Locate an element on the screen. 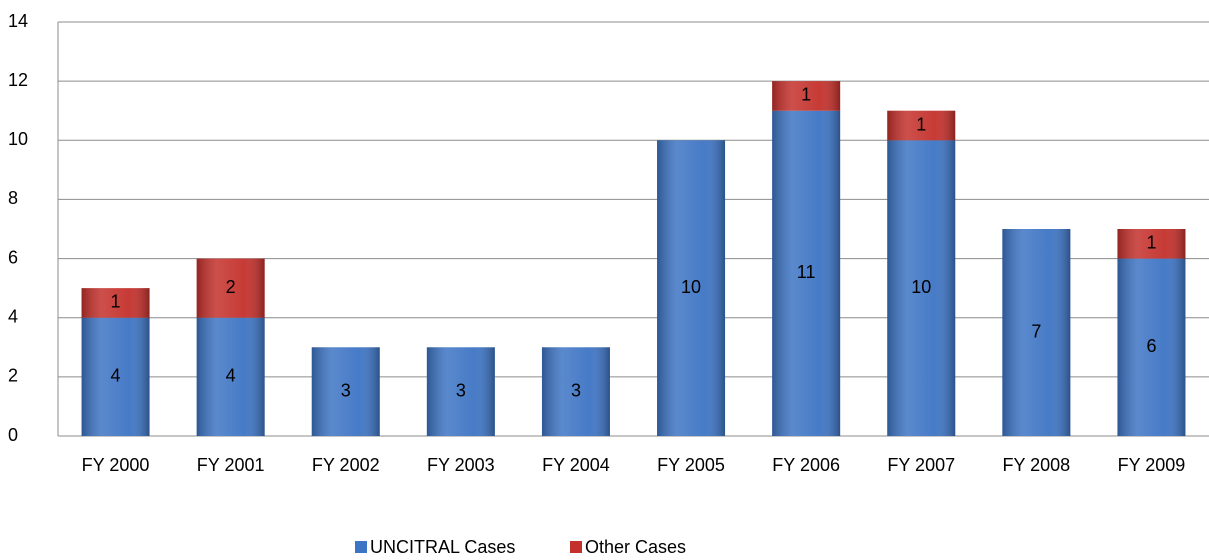  legend-label: UNCITRAL Cases is located at coordinates (442, 547).